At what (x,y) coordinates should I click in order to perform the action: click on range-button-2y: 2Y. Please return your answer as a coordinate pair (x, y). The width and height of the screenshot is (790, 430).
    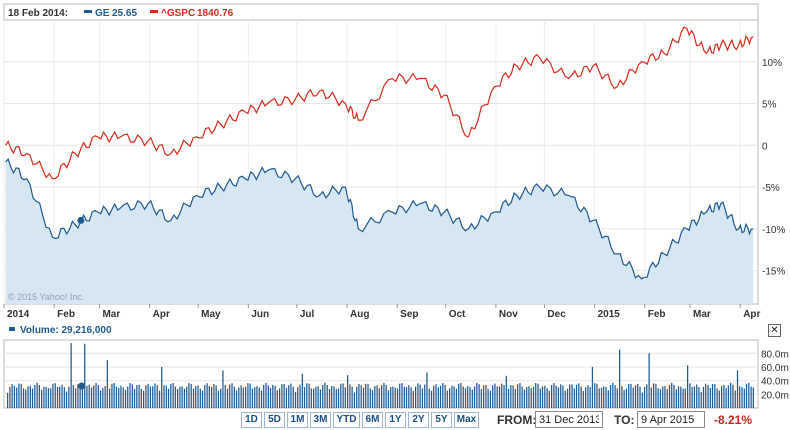
    Looking at the image, I should click on (418, 420).